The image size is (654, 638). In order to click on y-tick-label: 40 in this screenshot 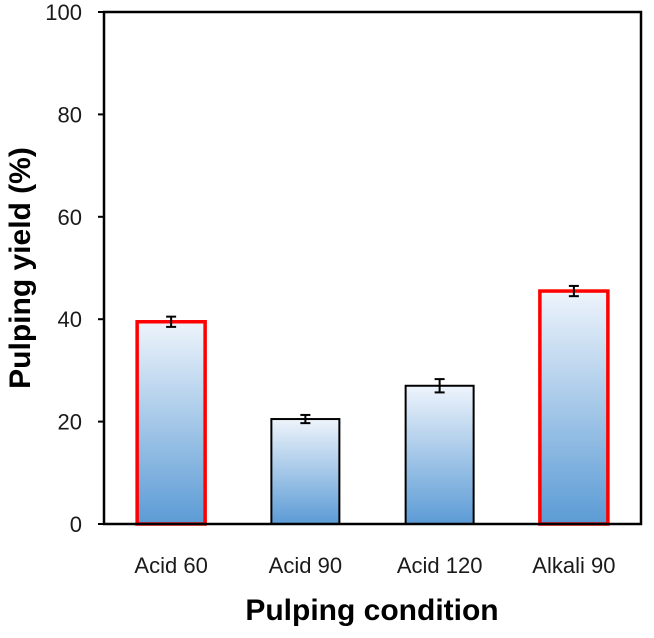, I will do `click(70, 319)`.